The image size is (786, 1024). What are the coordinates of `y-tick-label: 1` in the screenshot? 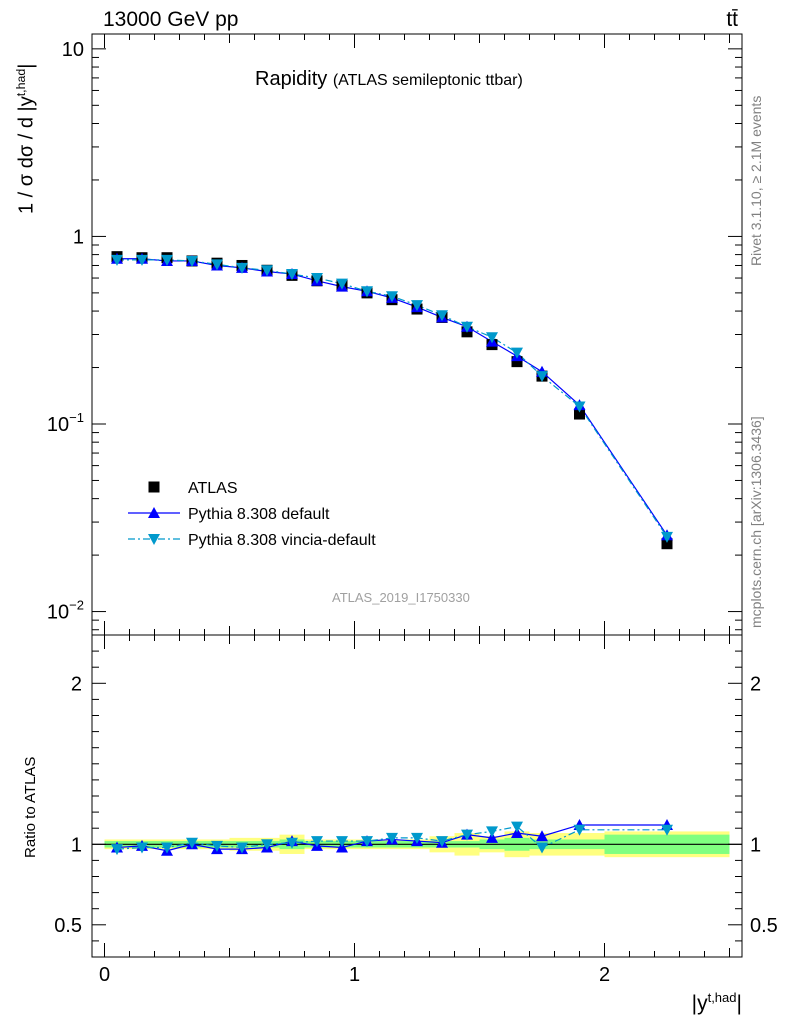 It's located at (78, 237).